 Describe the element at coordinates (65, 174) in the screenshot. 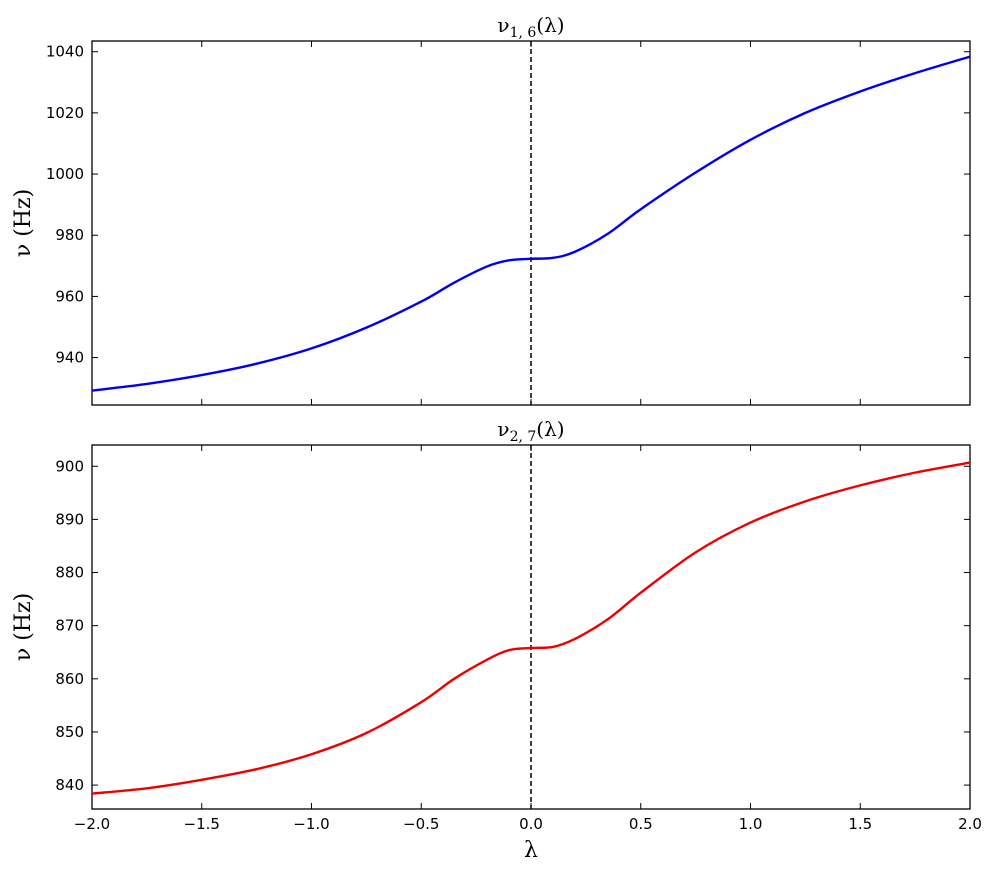

I see `y-tick-label: 1000` at that location.